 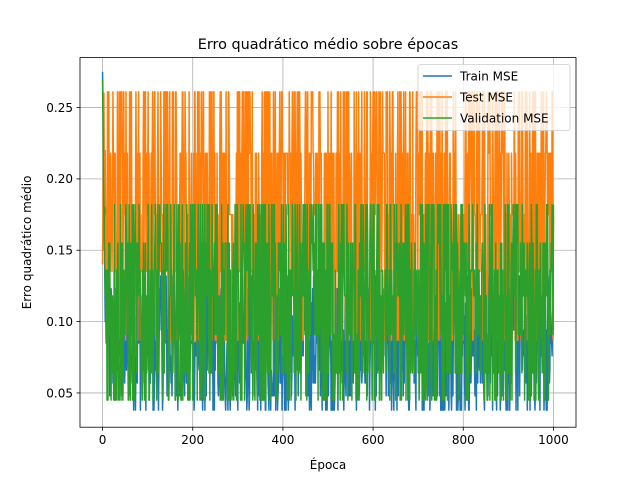 I want to click on x-axis-label: Época, so click(x=328, y=464).